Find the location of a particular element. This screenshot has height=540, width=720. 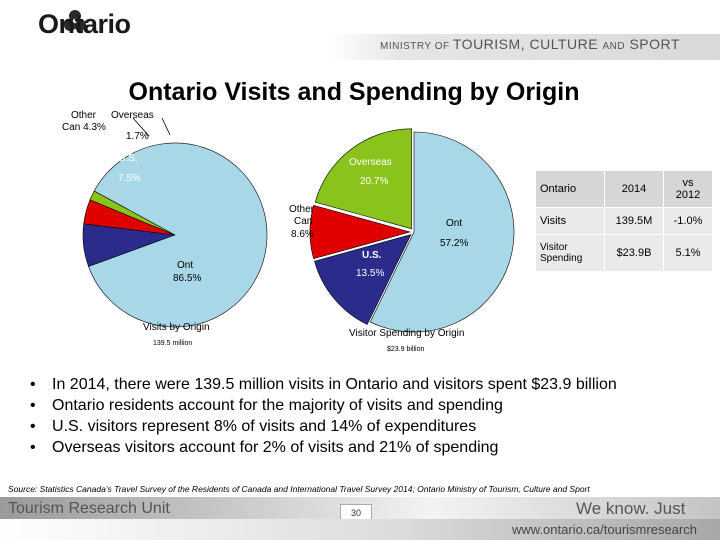

table-header-row: Ontario 2014 vs 2012 is located at coordinates (624, 189).